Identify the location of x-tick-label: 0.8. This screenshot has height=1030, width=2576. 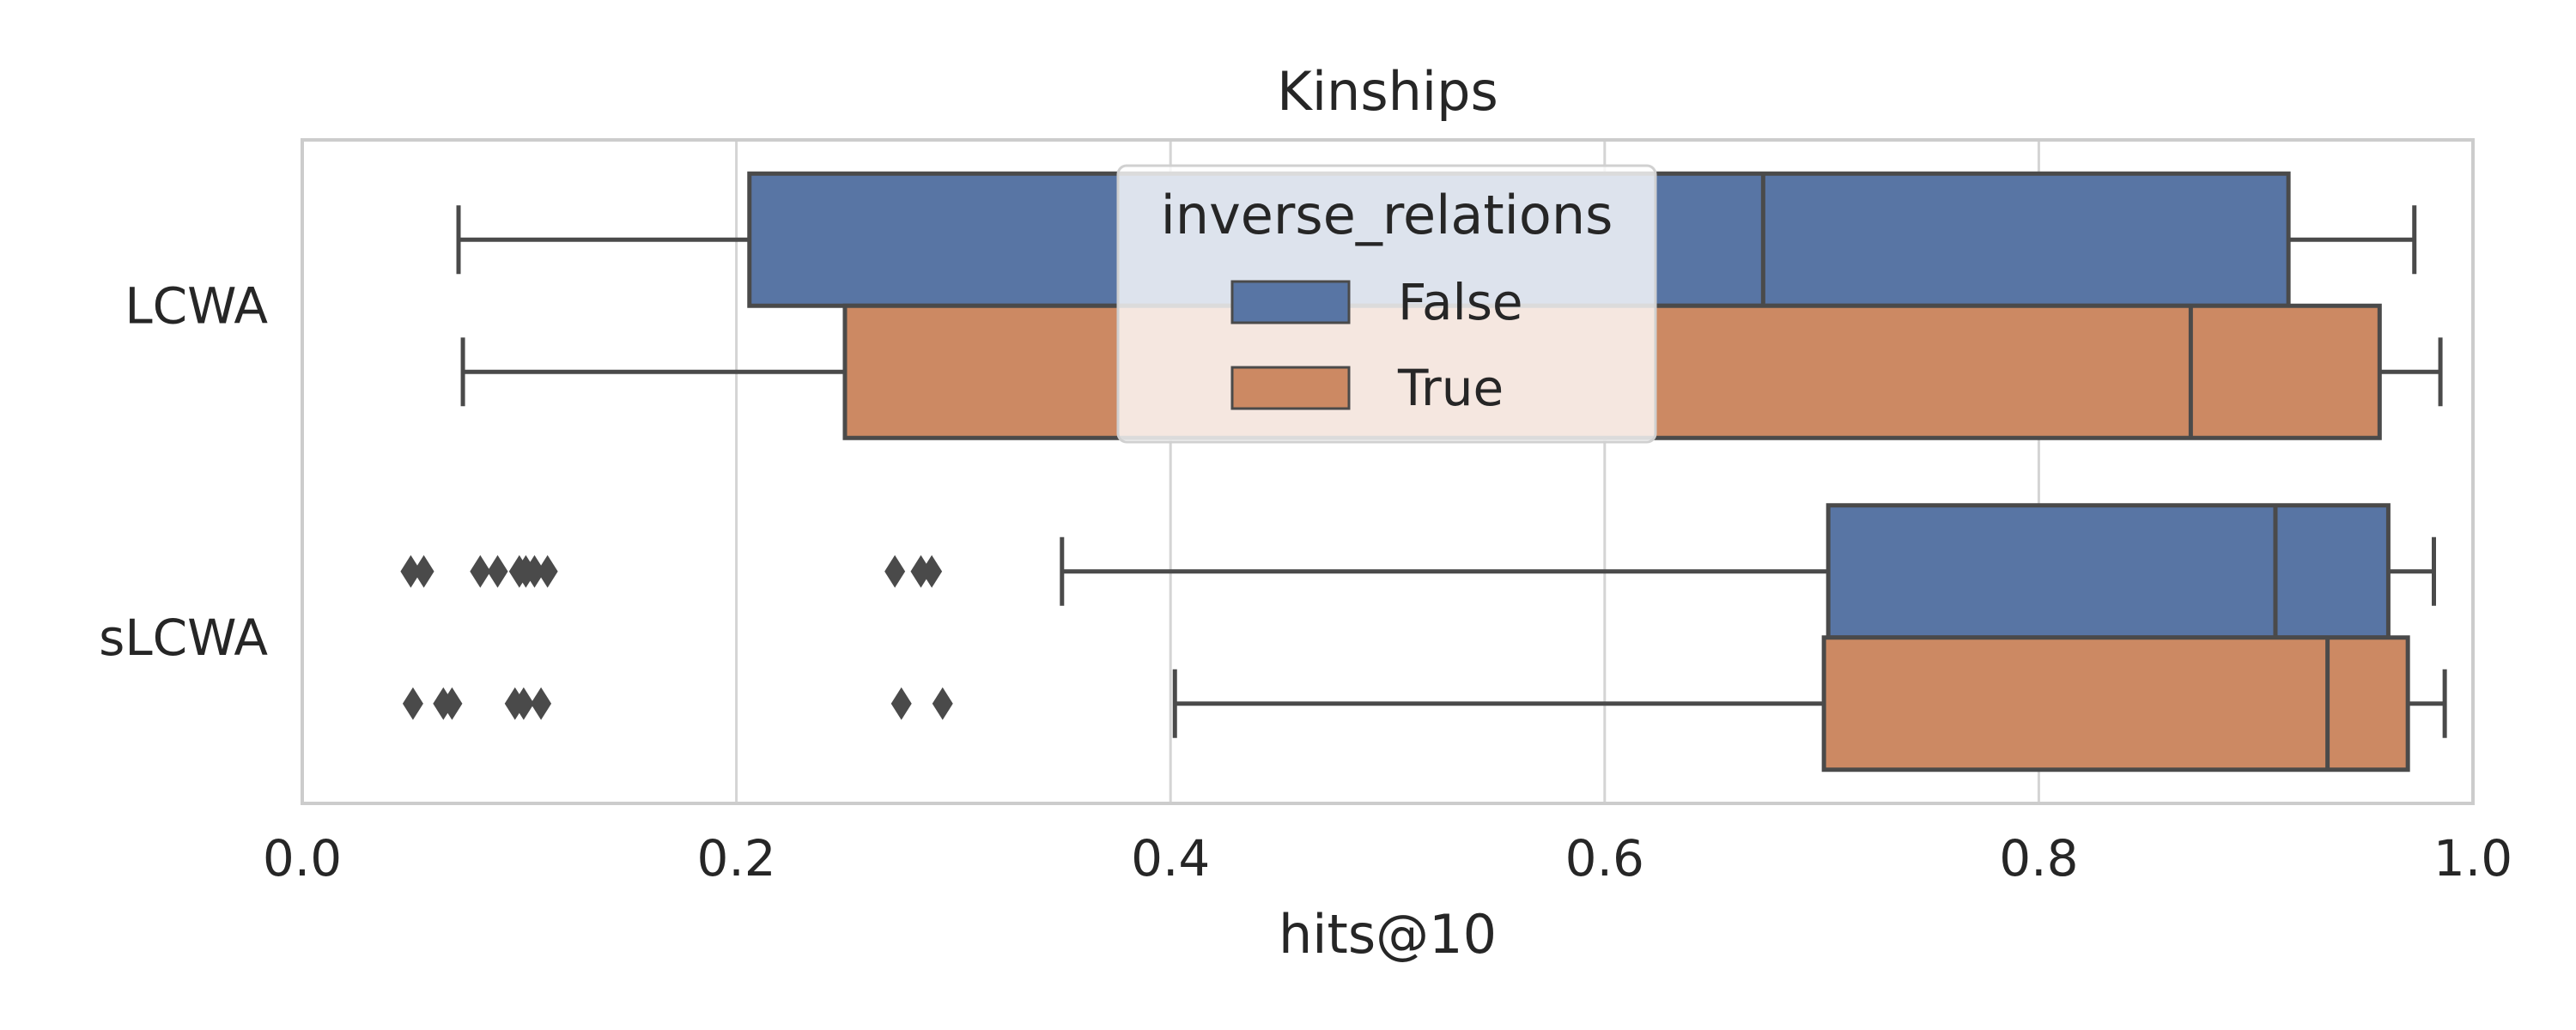
(2039, 858).